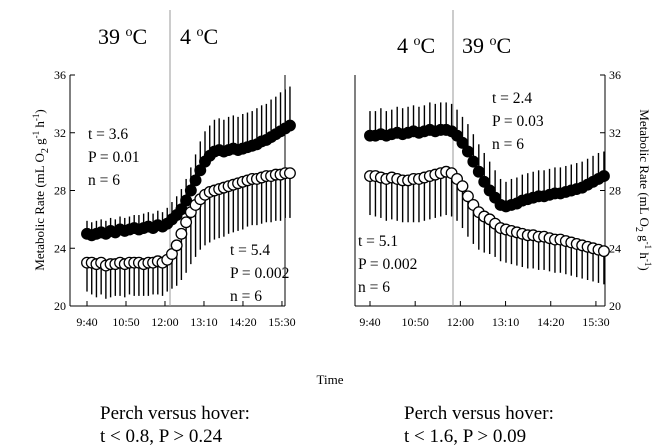  I want to click on stat-upper-line: P = 0.03, so click(518, 121).